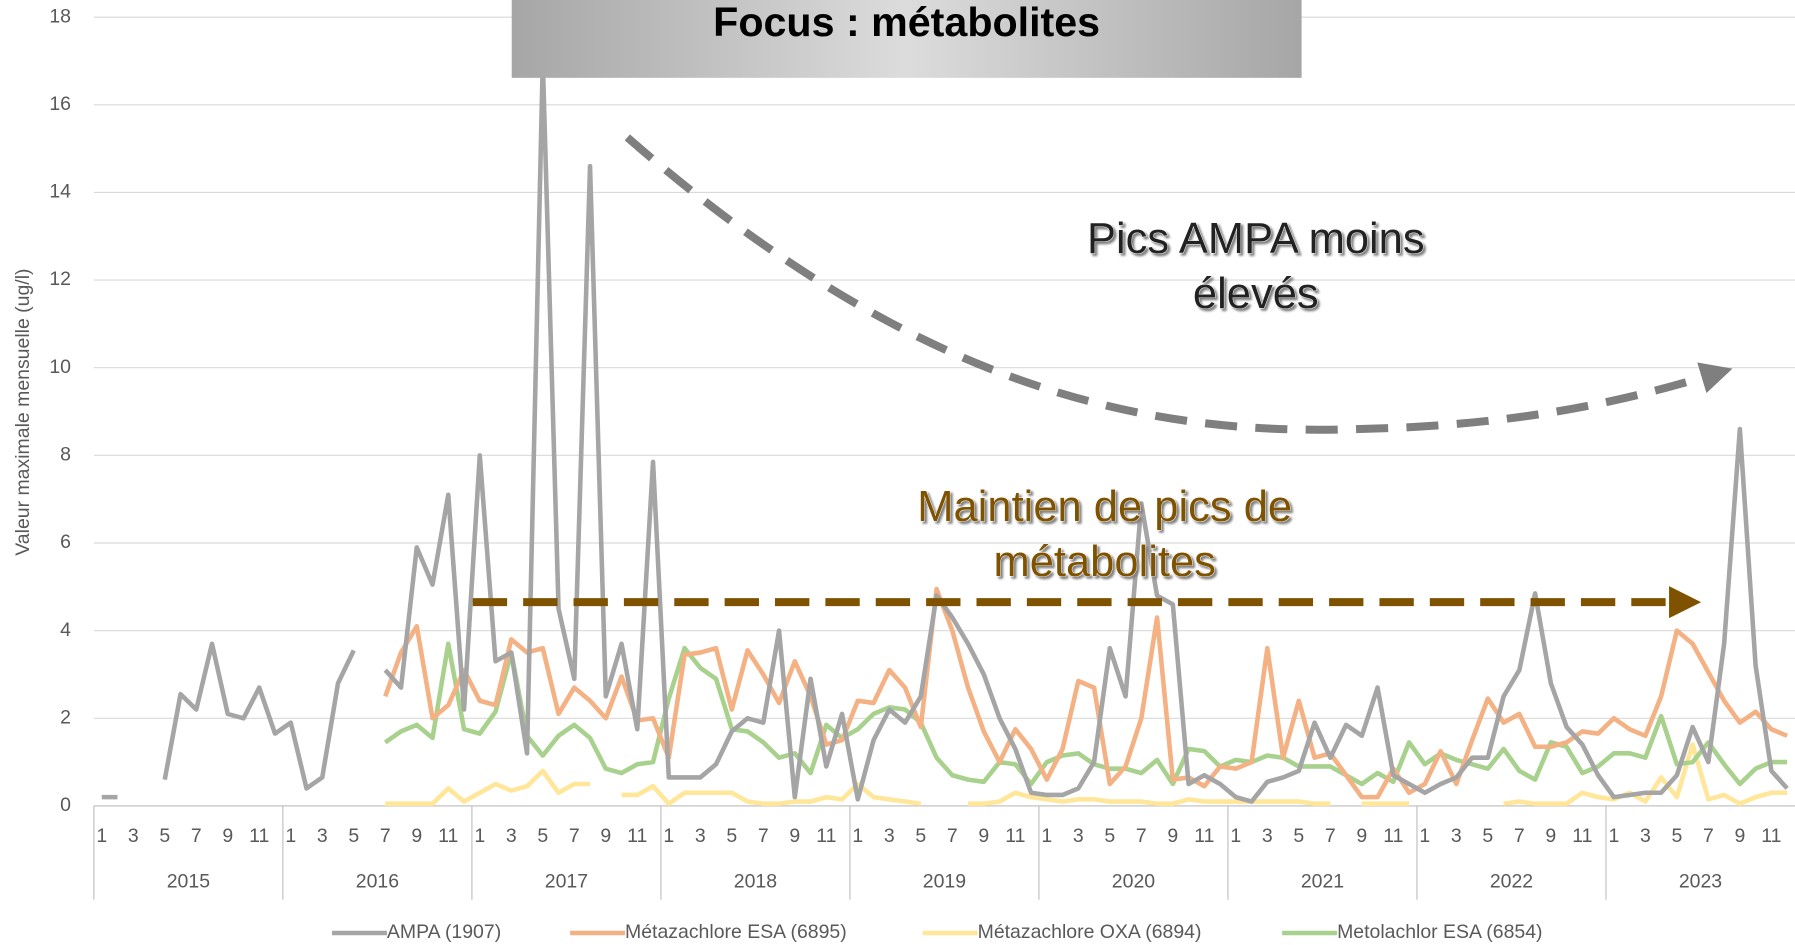 This screenshot has height=945, width=1795. Describe the element at coordinates (65, 630) in the screenshot. I see `y-tick-label: 4` at that location.